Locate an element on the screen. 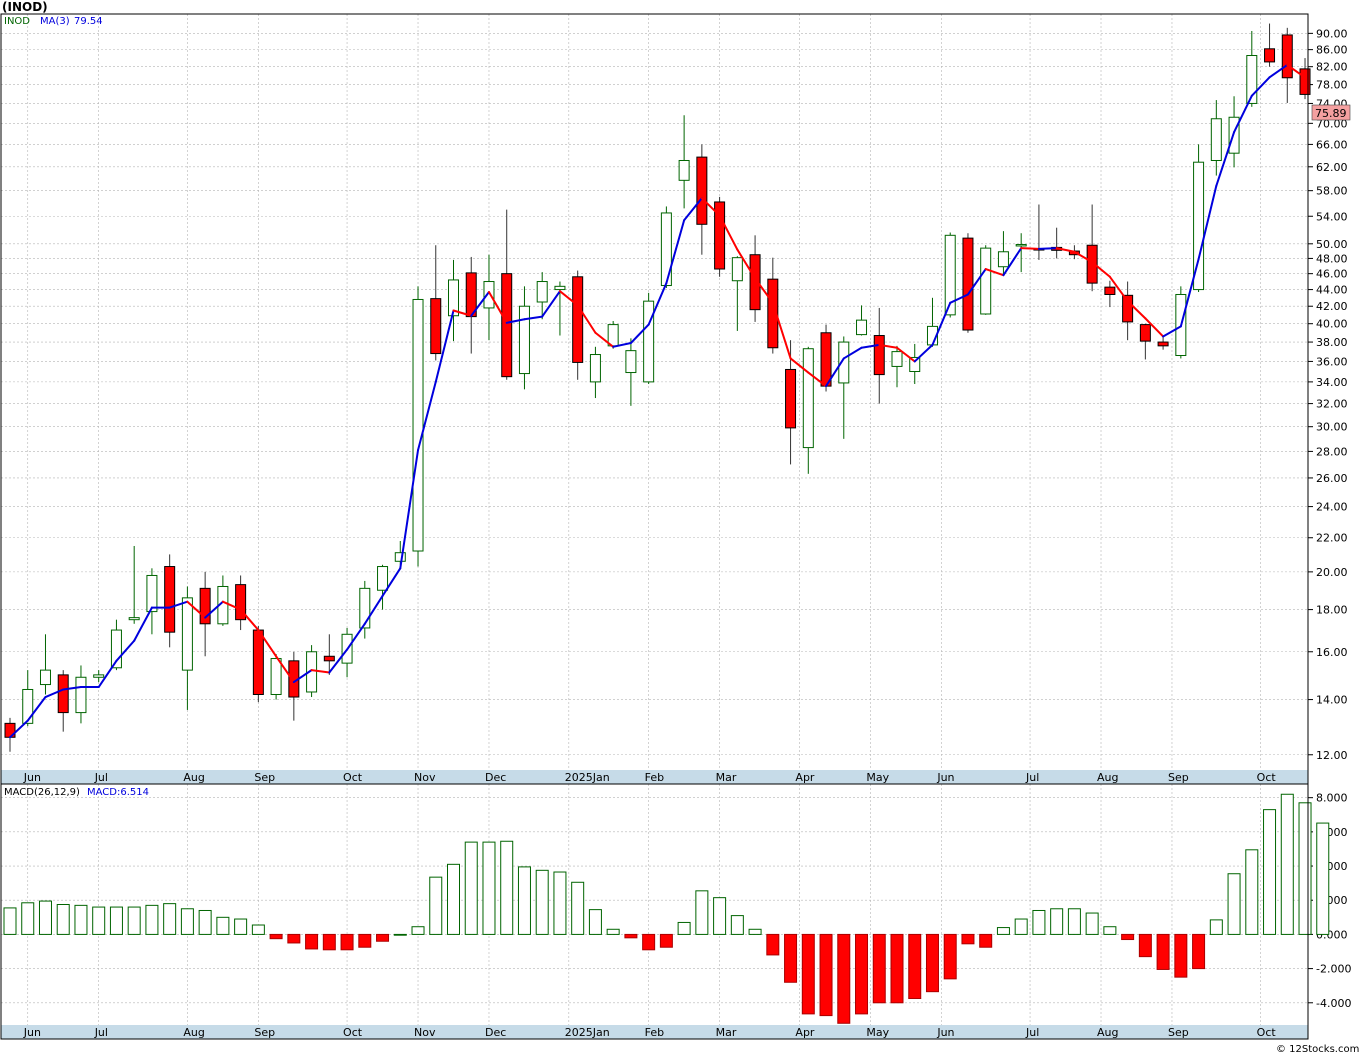 The width and height of the screenshot is (1360, 1056). macd-month-label: Jul is located at coordinates (101, 1032).